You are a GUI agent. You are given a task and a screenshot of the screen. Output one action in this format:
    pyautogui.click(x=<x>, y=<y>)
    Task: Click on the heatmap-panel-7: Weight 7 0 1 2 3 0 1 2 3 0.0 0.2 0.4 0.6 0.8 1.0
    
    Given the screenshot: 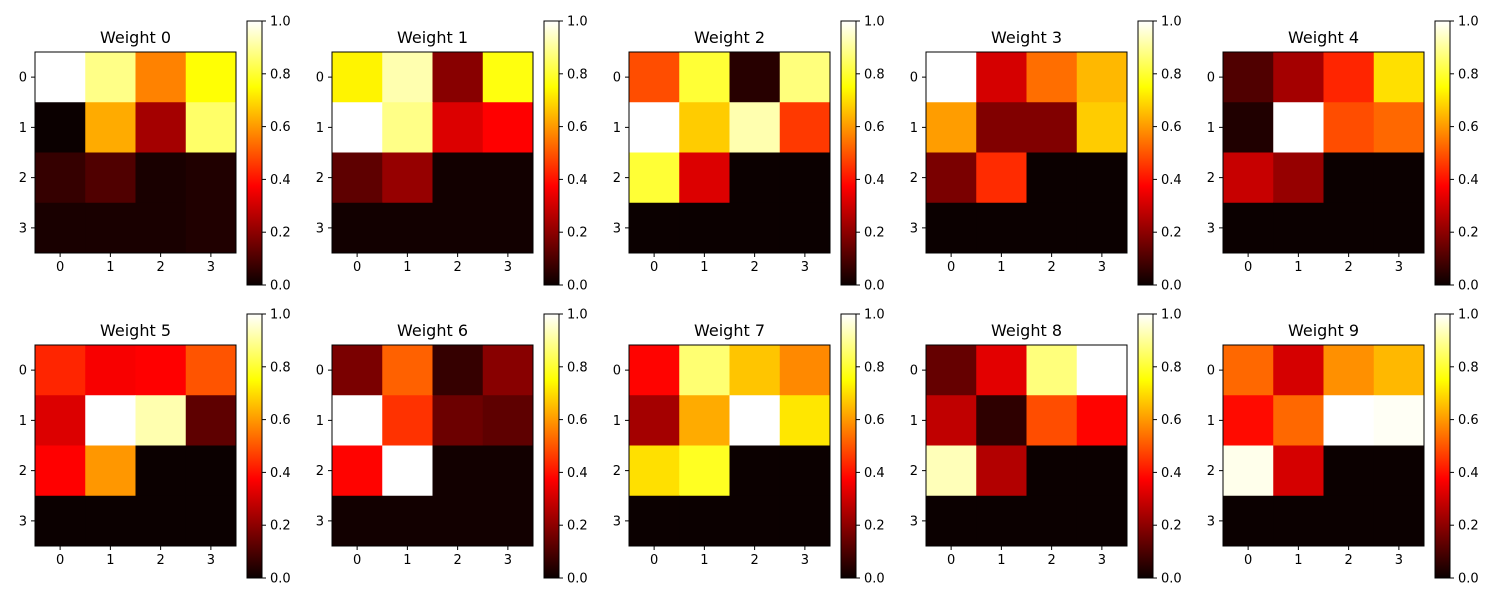 What is the action you would take?
    pyautogui.click(x=749, y=447)
    